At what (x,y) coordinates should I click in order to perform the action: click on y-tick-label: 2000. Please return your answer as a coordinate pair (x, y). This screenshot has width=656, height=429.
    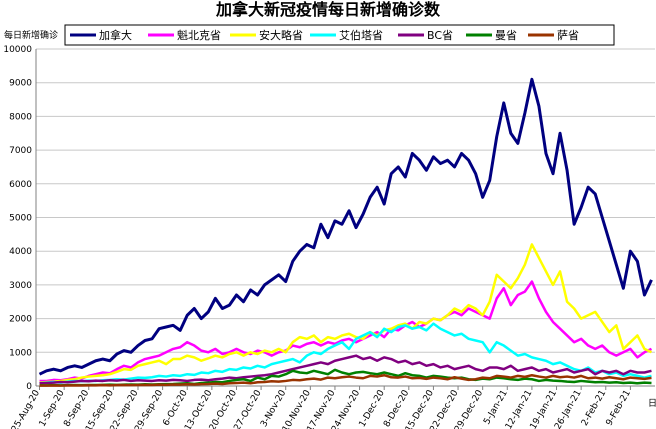
    Looking at the image, I should click on (20, 320).